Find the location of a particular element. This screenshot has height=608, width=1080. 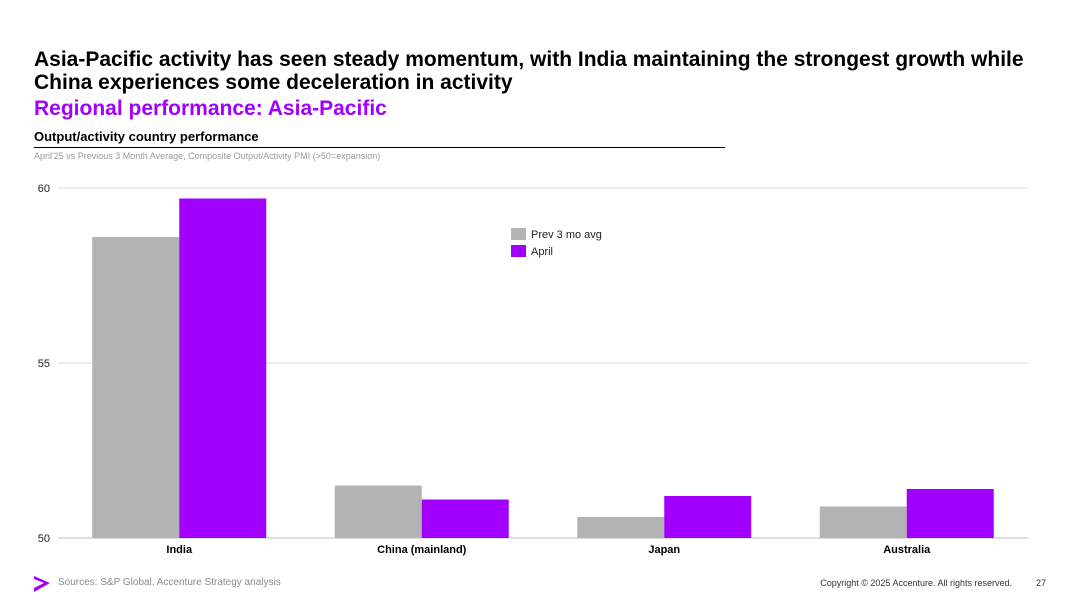

x-tick-label: Australia is located at coordinates (907, 550).